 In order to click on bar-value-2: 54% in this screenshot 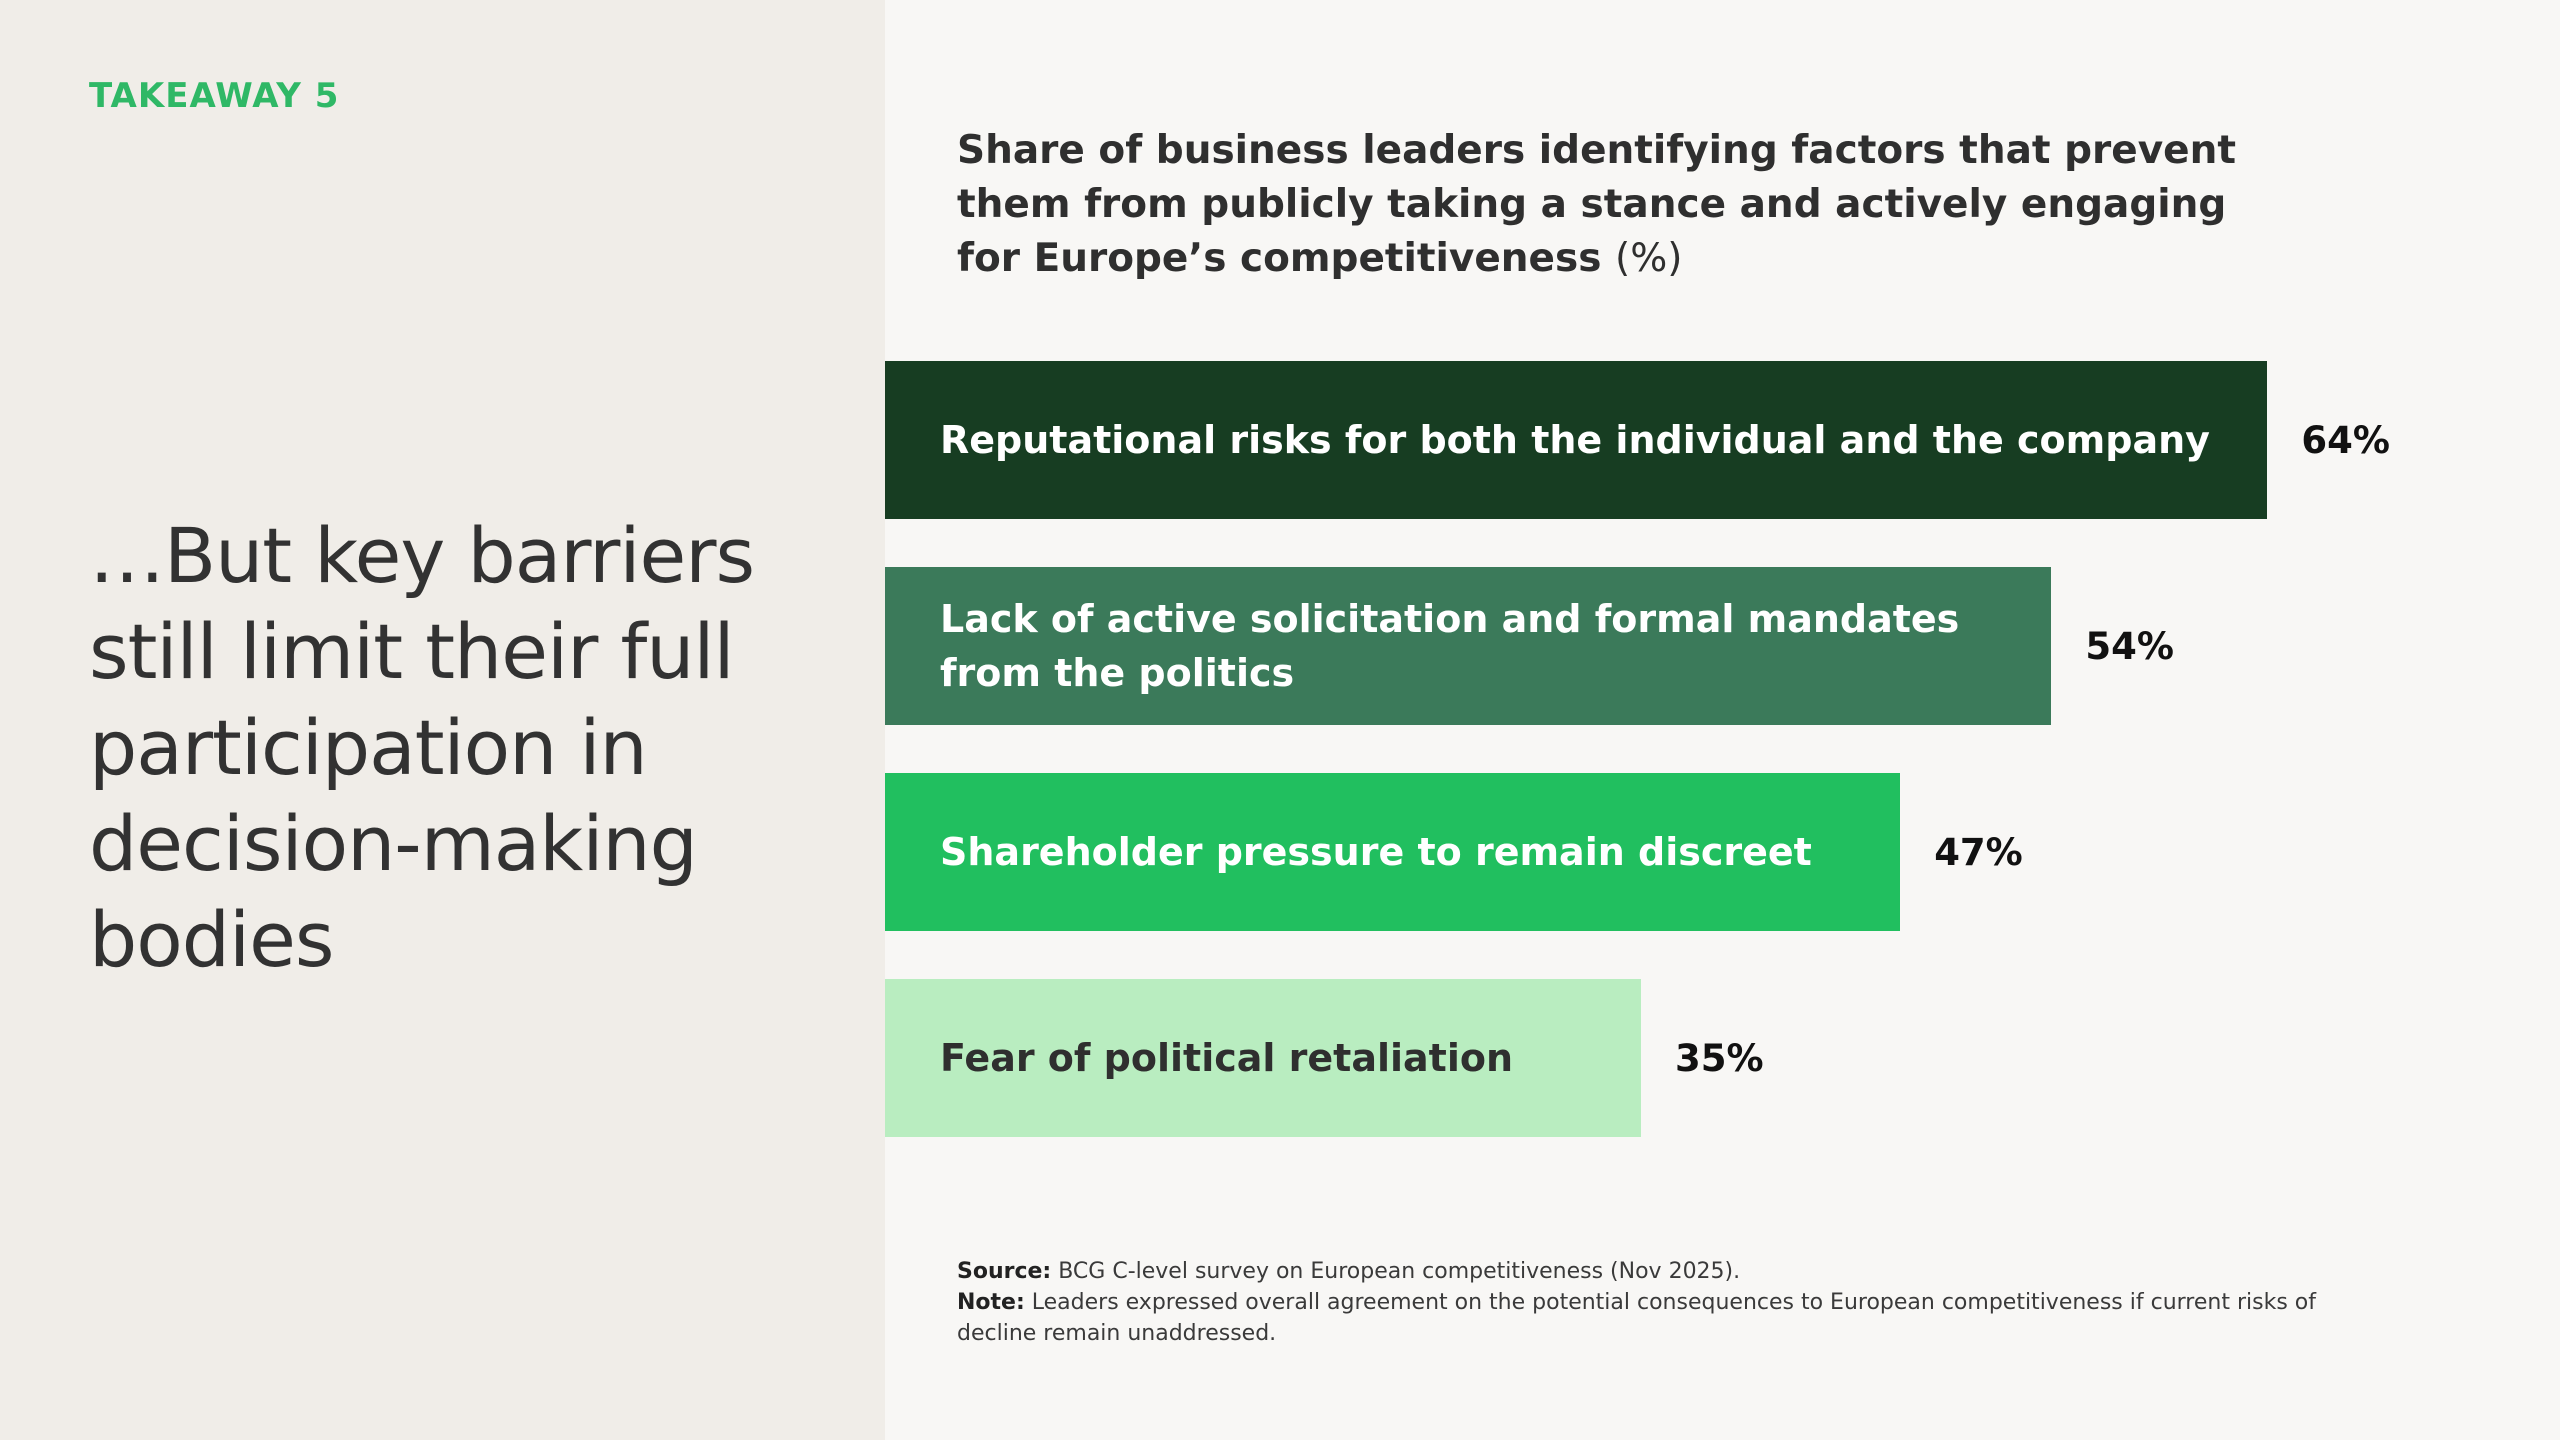, I will do `click(2129, 646)`.